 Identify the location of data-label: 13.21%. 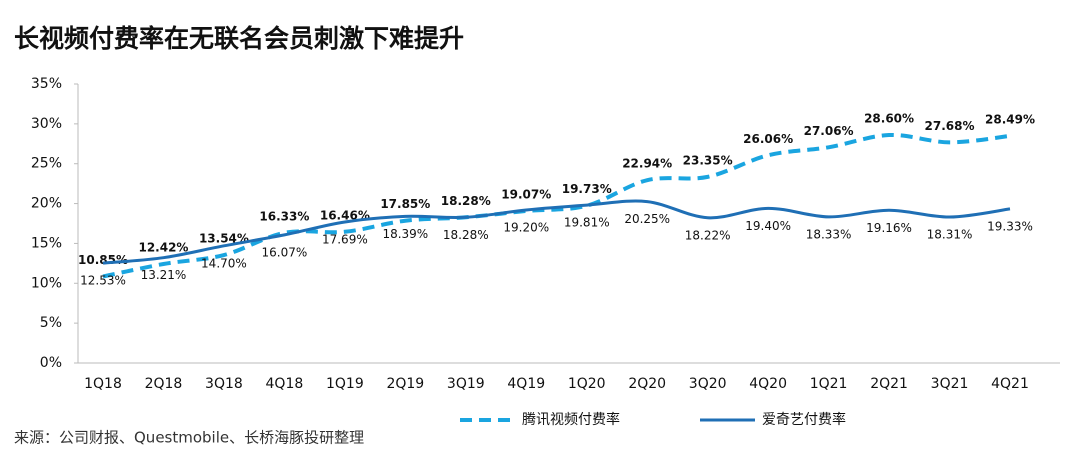
(164, 275).